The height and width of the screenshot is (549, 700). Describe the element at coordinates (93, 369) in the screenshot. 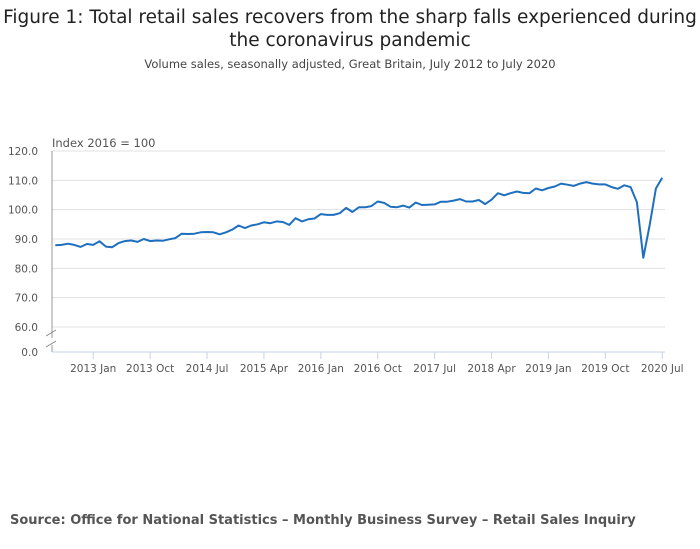

I see `x-tick-label: 2013 Jan` at that location.